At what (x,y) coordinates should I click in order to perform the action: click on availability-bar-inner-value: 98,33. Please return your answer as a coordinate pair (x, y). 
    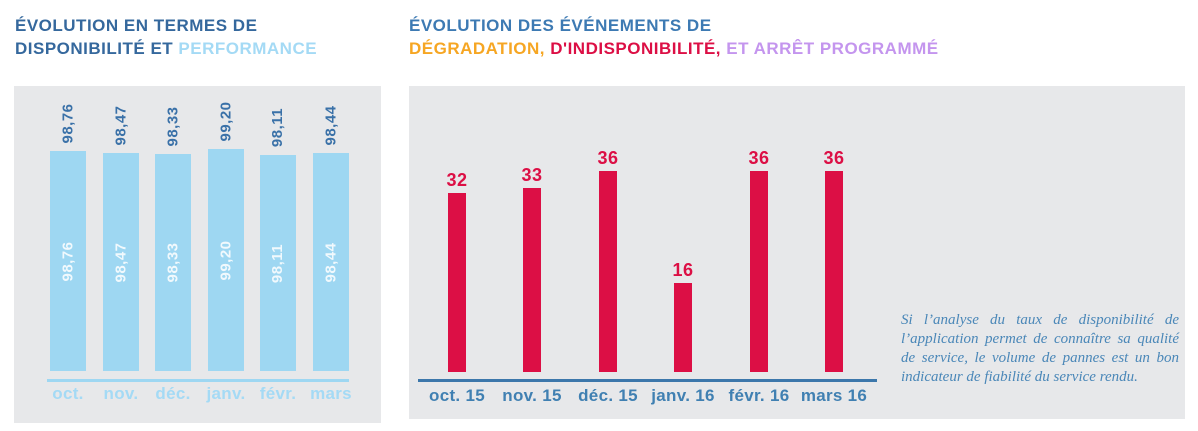
    Looking at the image, I should click on (173, 262).